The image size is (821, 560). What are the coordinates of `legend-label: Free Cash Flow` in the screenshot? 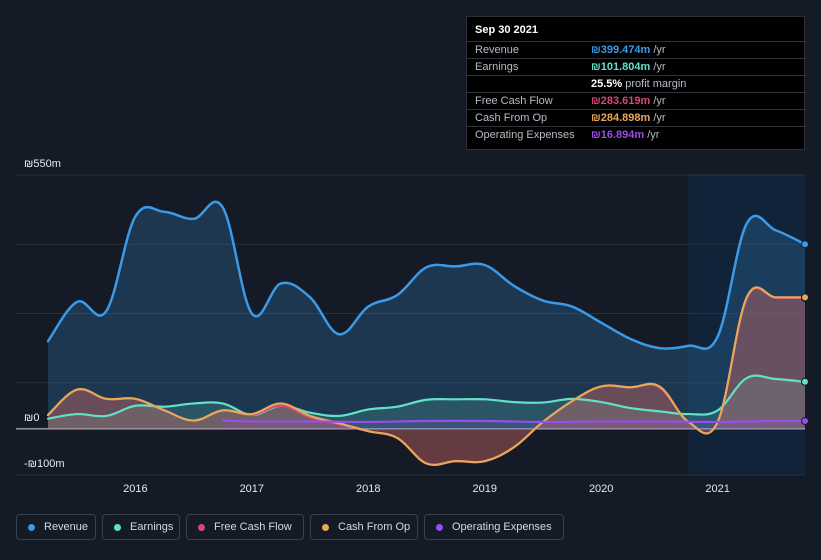 It's located at (253, 527).